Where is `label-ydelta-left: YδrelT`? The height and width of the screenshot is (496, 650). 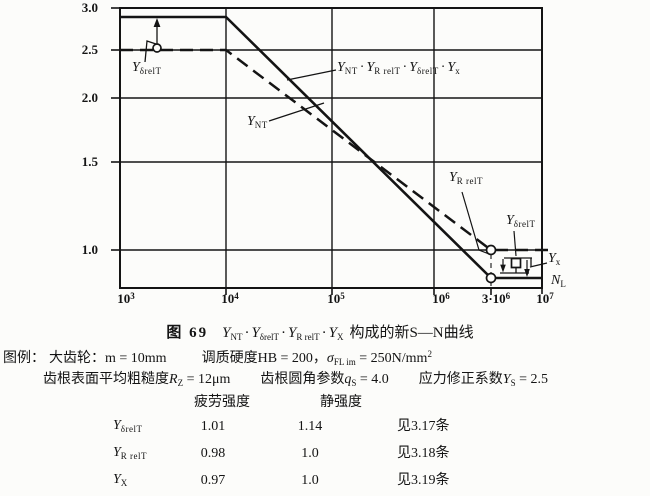
label-ydelta-left: YδrelT is located at coordinates (147, 68).